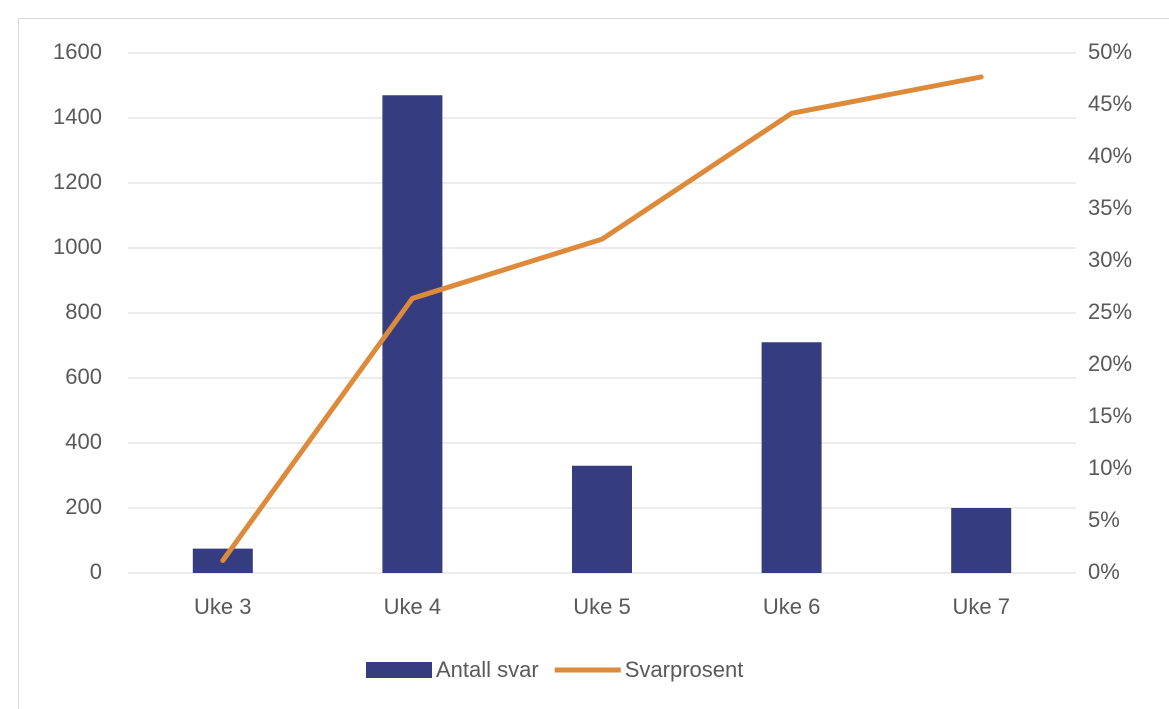 Image resolution: width=1169 pixels, height=709 pixels. I want to click on y-tick-label: 400, so click(83, 441).